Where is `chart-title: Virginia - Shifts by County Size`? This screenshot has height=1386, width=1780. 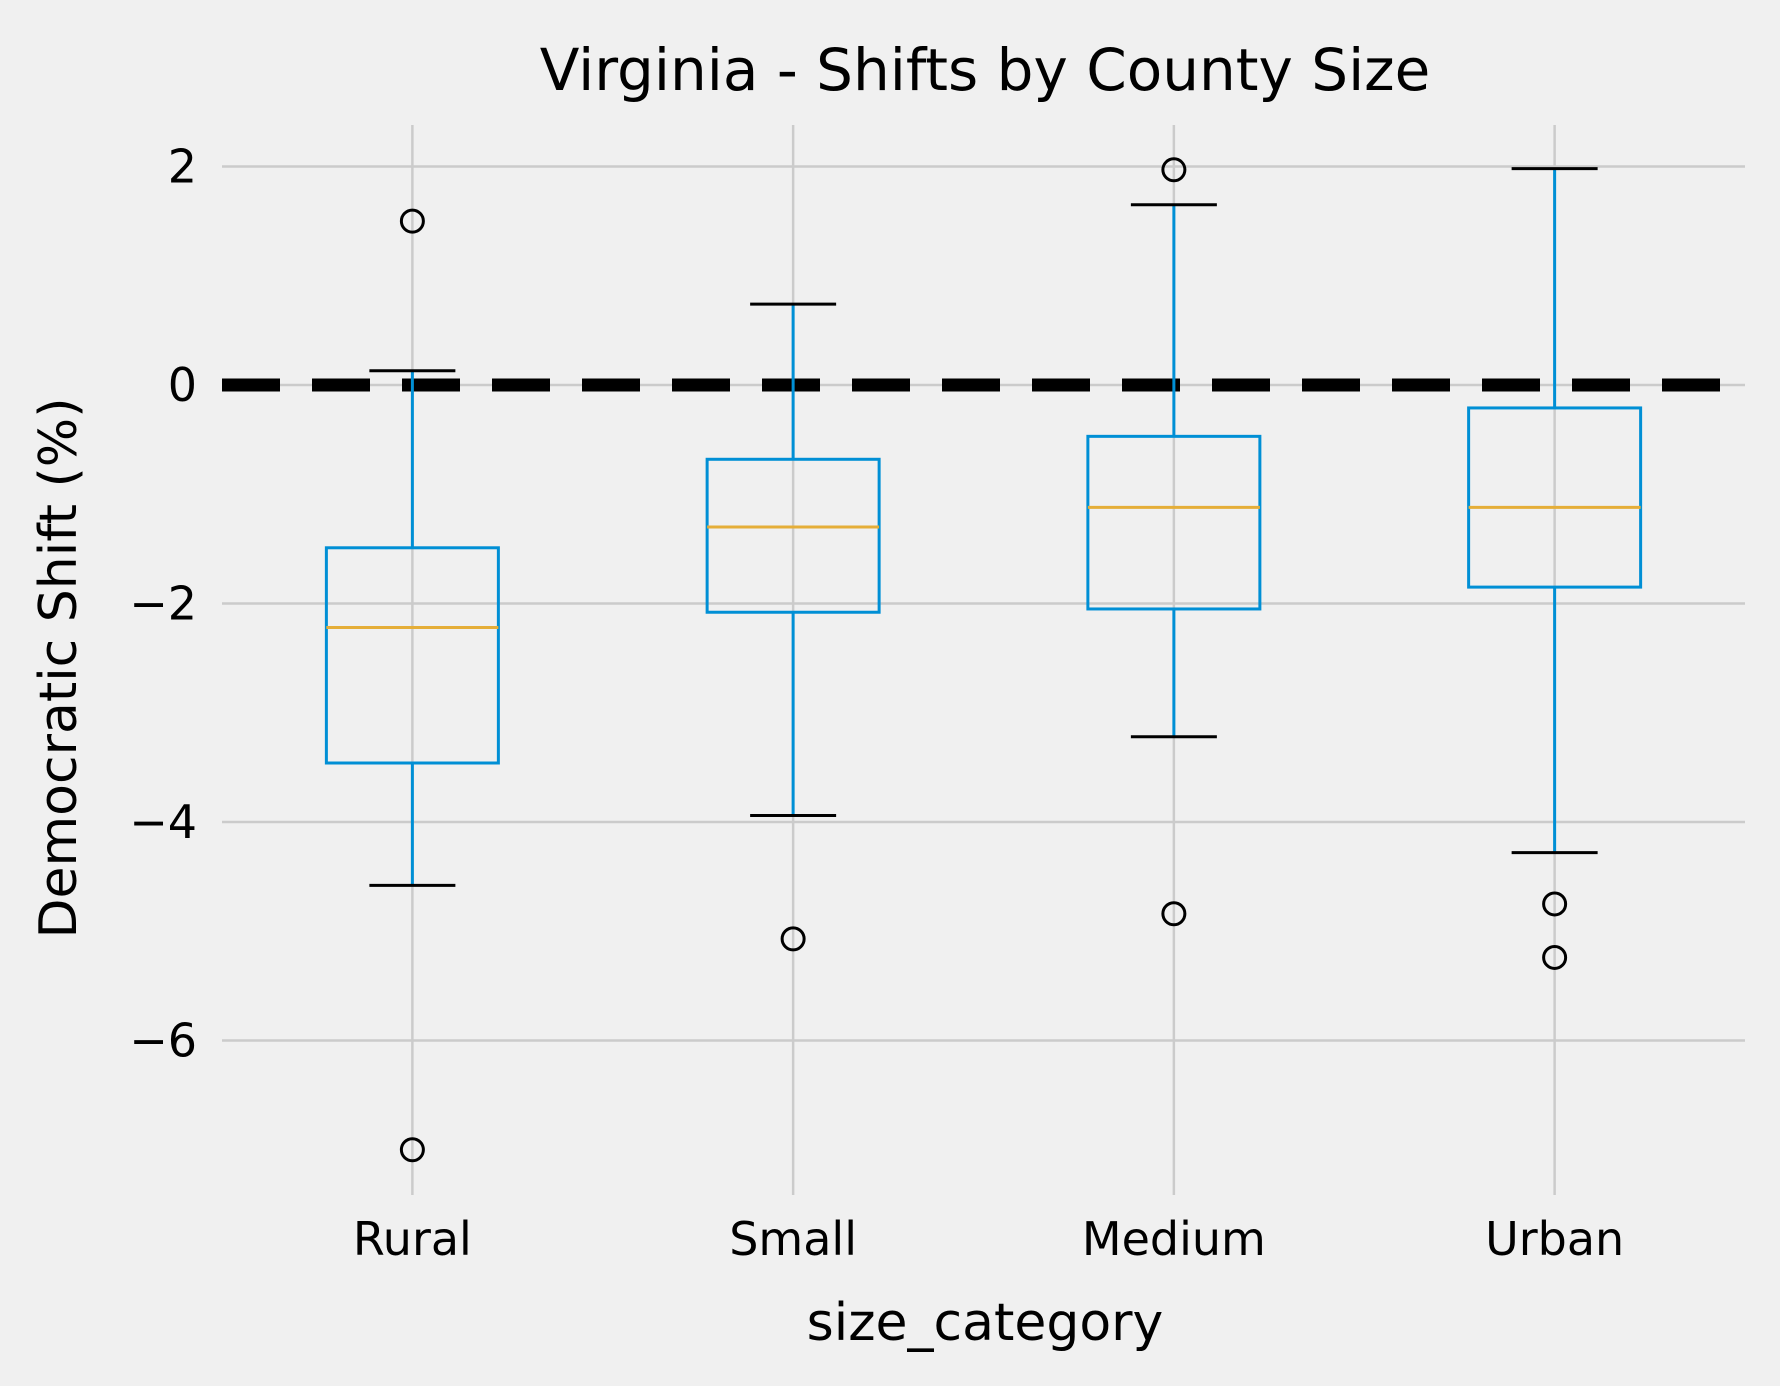 chart-title: Virginia - Shifts by County Size is located at coordinates (985, 70).